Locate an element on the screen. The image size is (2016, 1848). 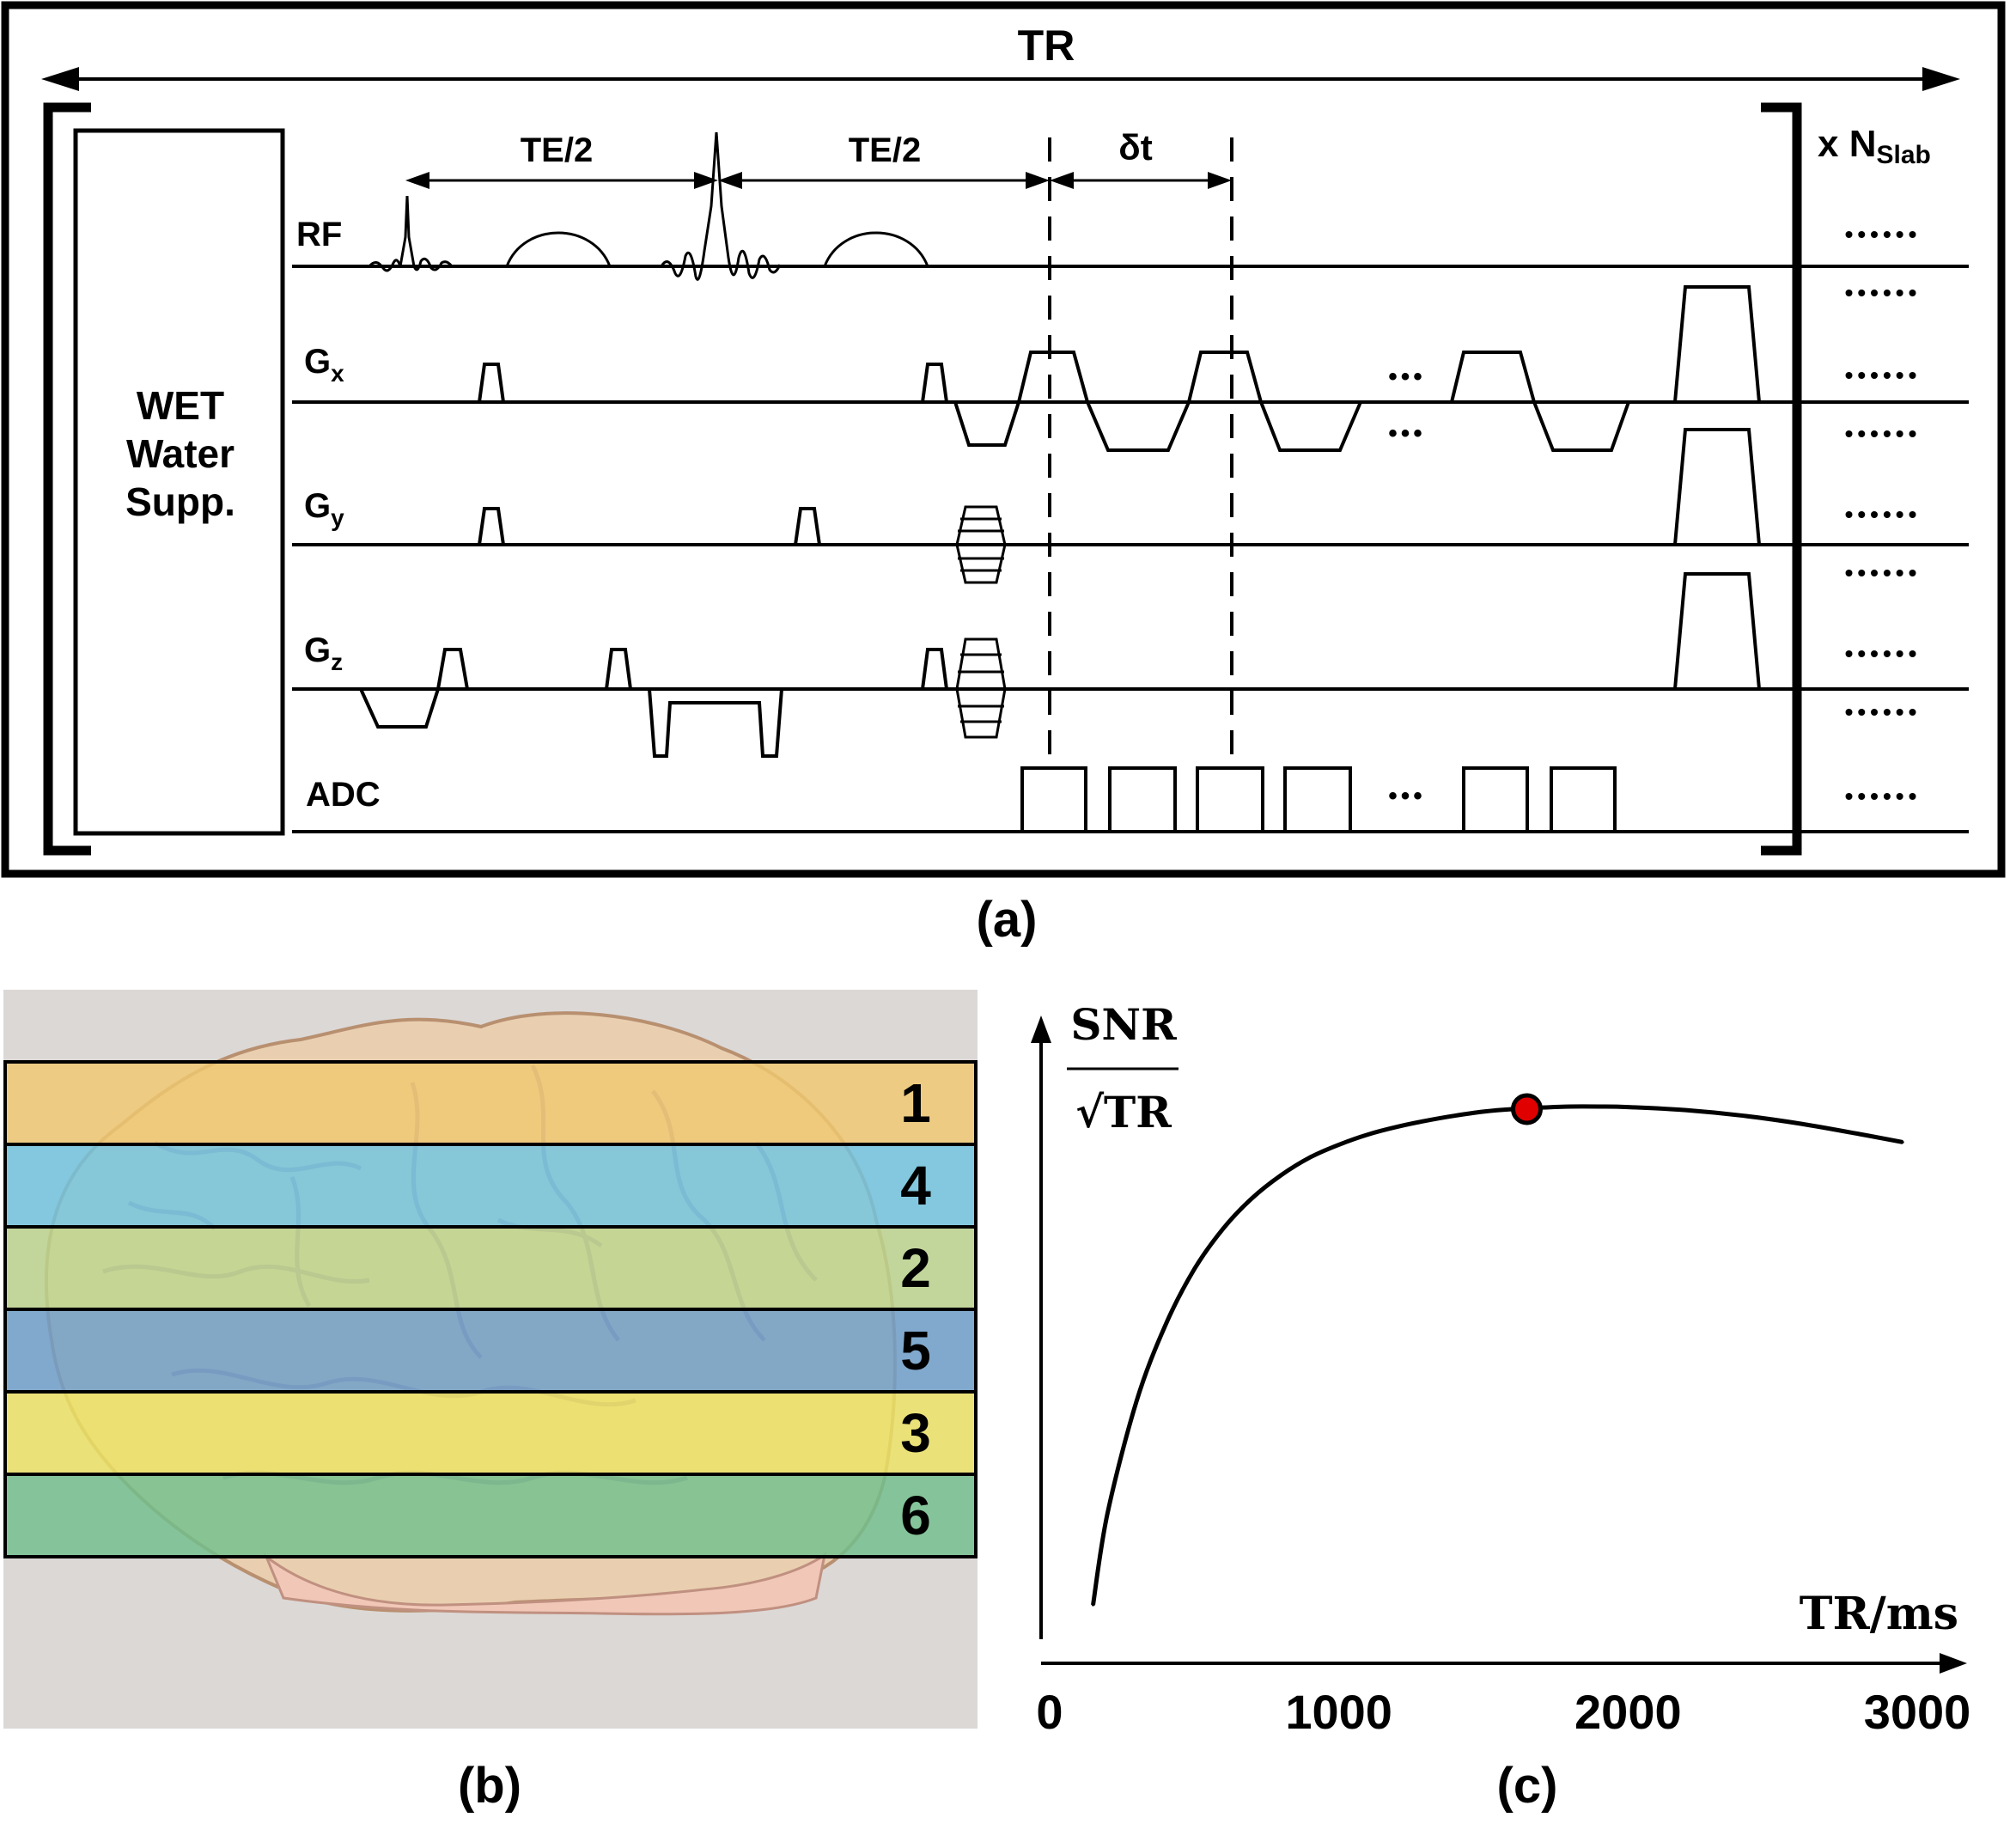
tr-arrow is located at coordinates (1000, 79).